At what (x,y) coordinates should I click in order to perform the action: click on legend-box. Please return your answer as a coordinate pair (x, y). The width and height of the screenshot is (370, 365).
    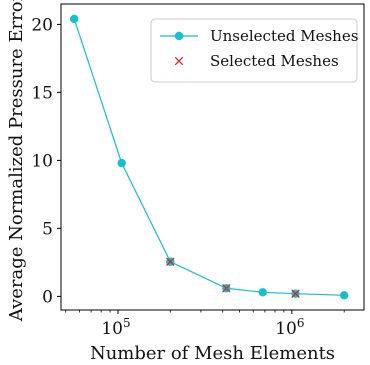
    Looking at the image, I should click on (254, 50).